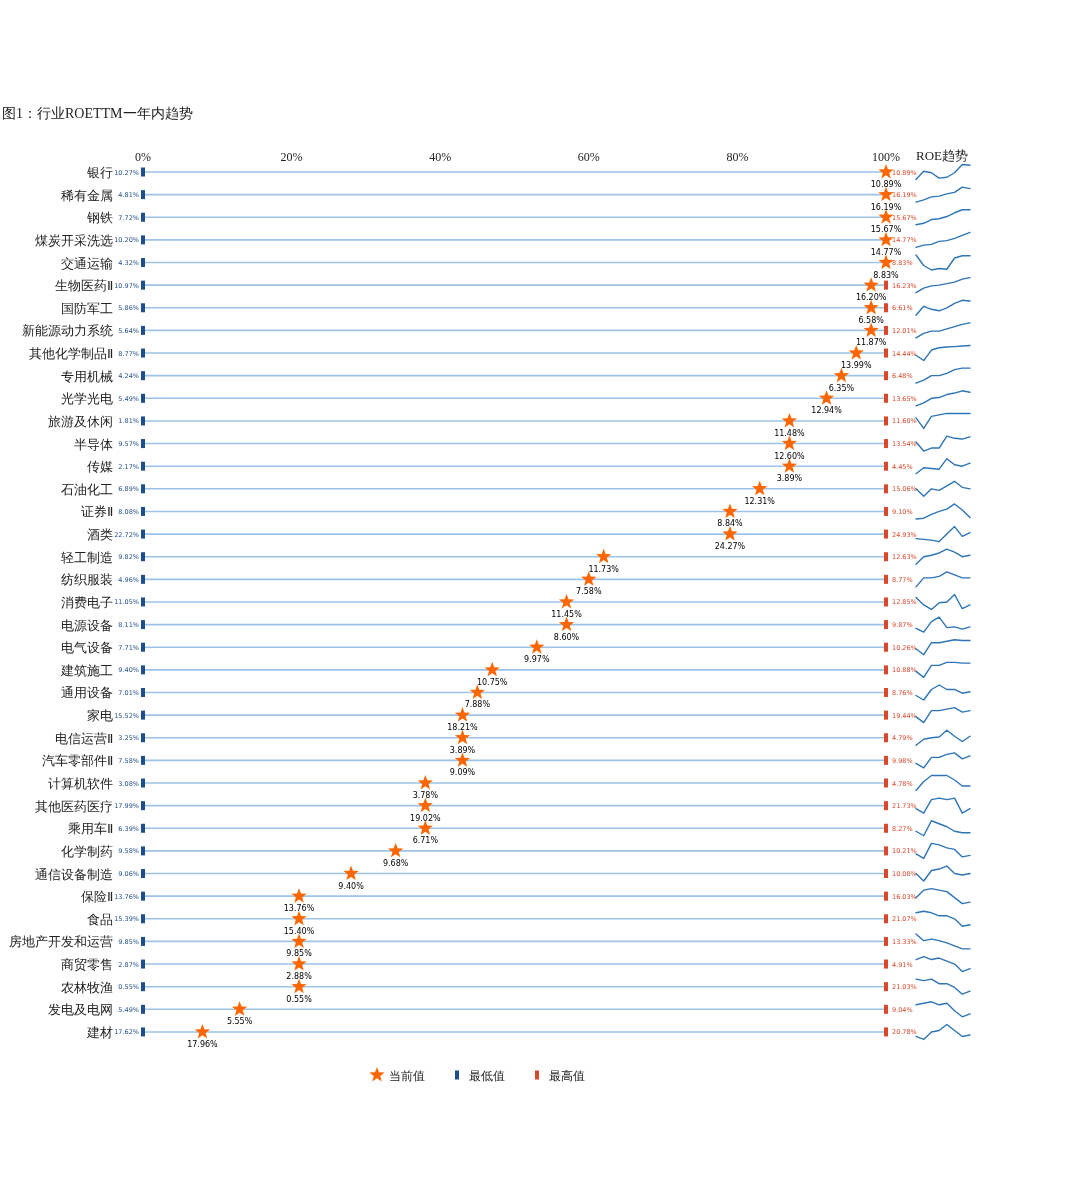 The image size is (1080, 1188). I want to click on annotation: 8.60%, so click(566, 637).